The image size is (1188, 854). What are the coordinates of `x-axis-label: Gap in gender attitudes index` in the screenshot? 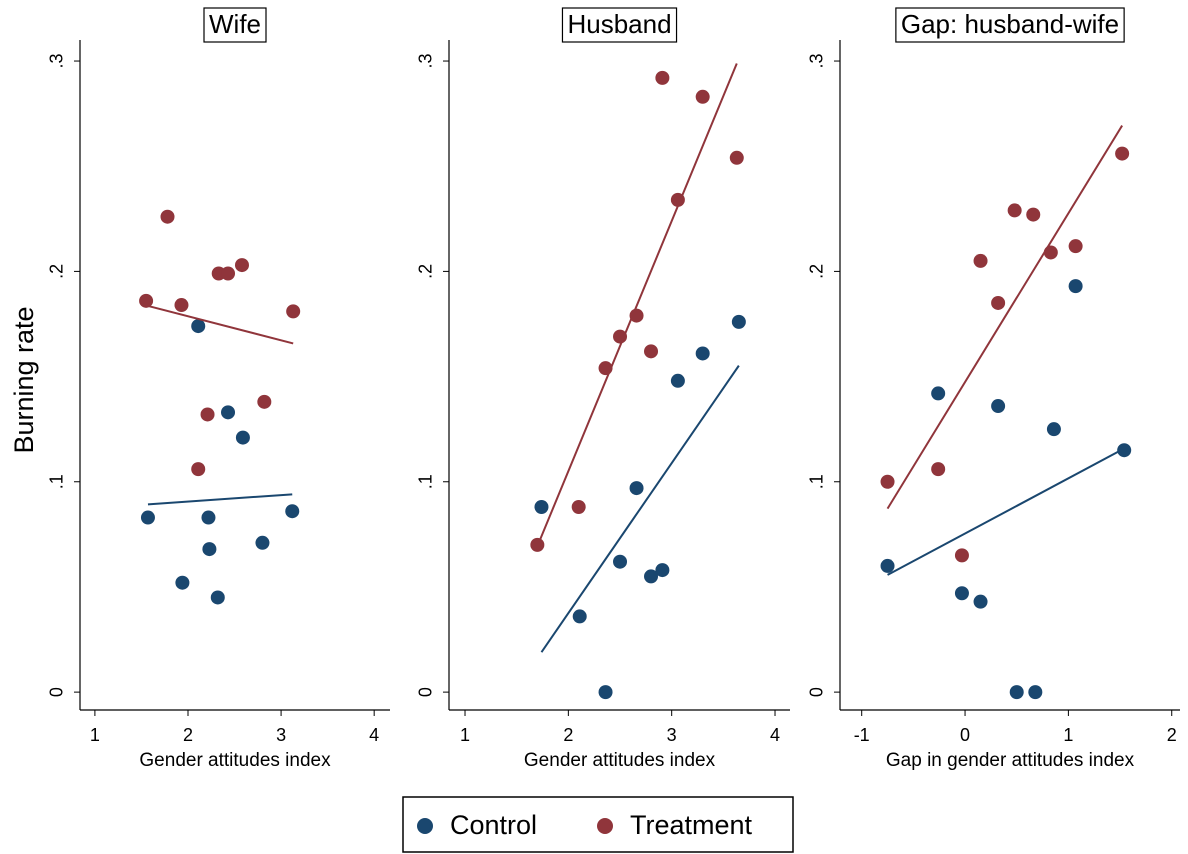 It's located at (1010, 760).